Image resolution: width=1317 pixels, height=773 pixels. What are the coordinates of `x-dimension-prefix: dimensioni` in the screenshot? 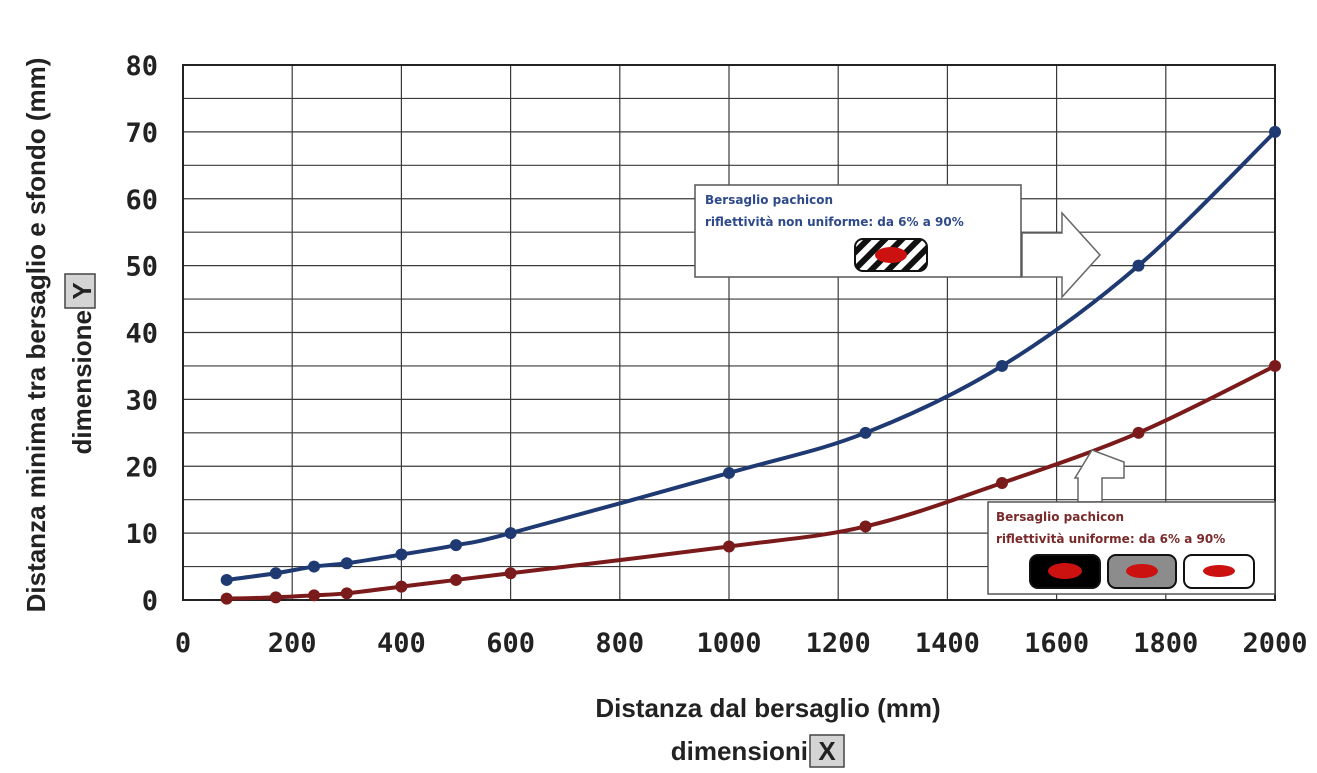 It's located at (739, 751).